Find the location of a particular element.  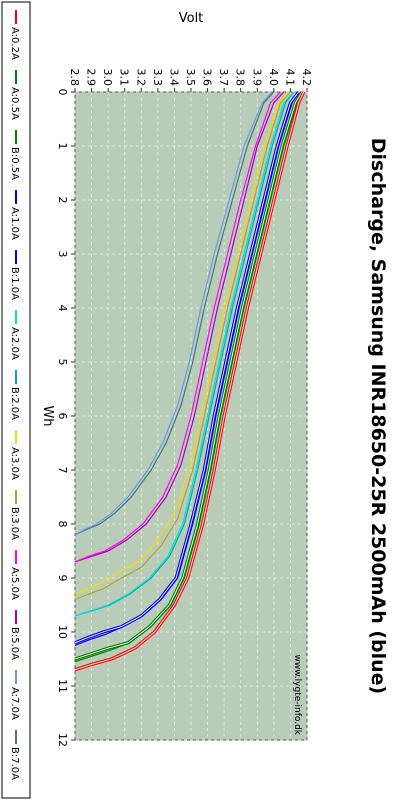

legend-label: B:7.0A is located at coordinates (14, 763).